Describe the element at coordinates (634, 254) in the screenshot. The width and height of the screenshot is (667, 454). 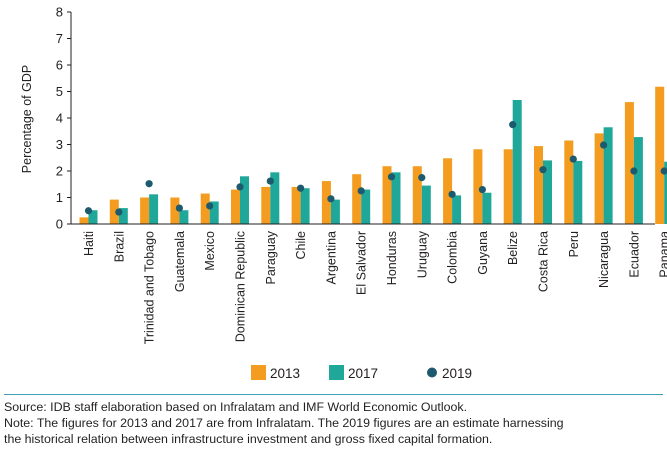
I see `x-tick-label: Ecuador` at that location.